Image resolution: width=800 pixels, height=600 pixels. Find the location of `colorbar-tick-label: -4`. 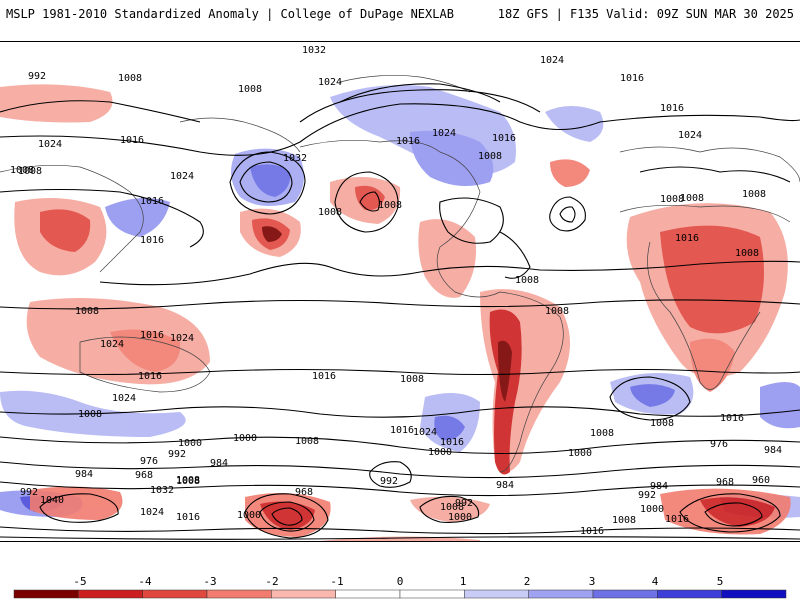

colorbar-tick-label: -4 is located at coordinates (145, 581).